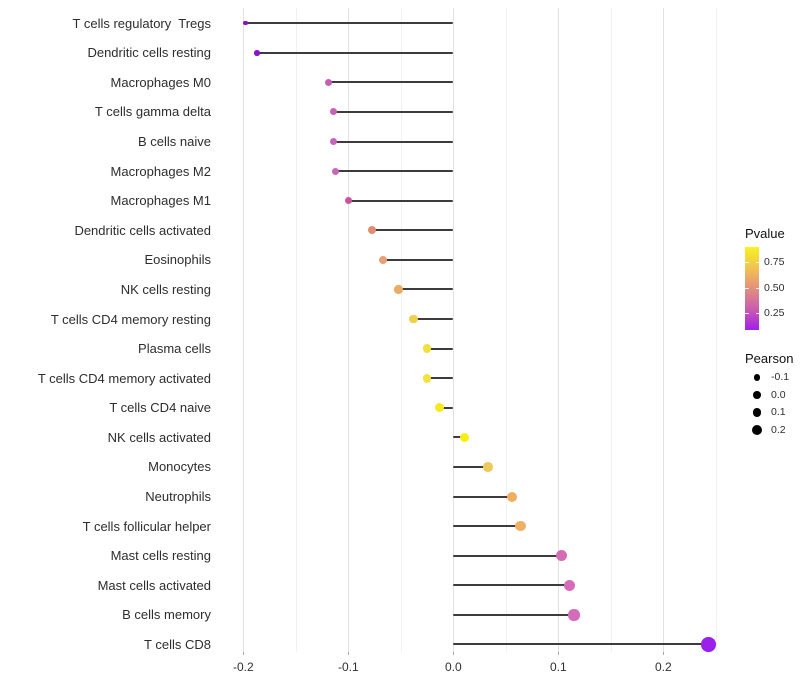 This screenshot has width=800, height=700. What do you see at coordinates (243, 667) in the screenshot?
I see `x-axis-tick-label: -0.2` at bounding box center [243, 667].